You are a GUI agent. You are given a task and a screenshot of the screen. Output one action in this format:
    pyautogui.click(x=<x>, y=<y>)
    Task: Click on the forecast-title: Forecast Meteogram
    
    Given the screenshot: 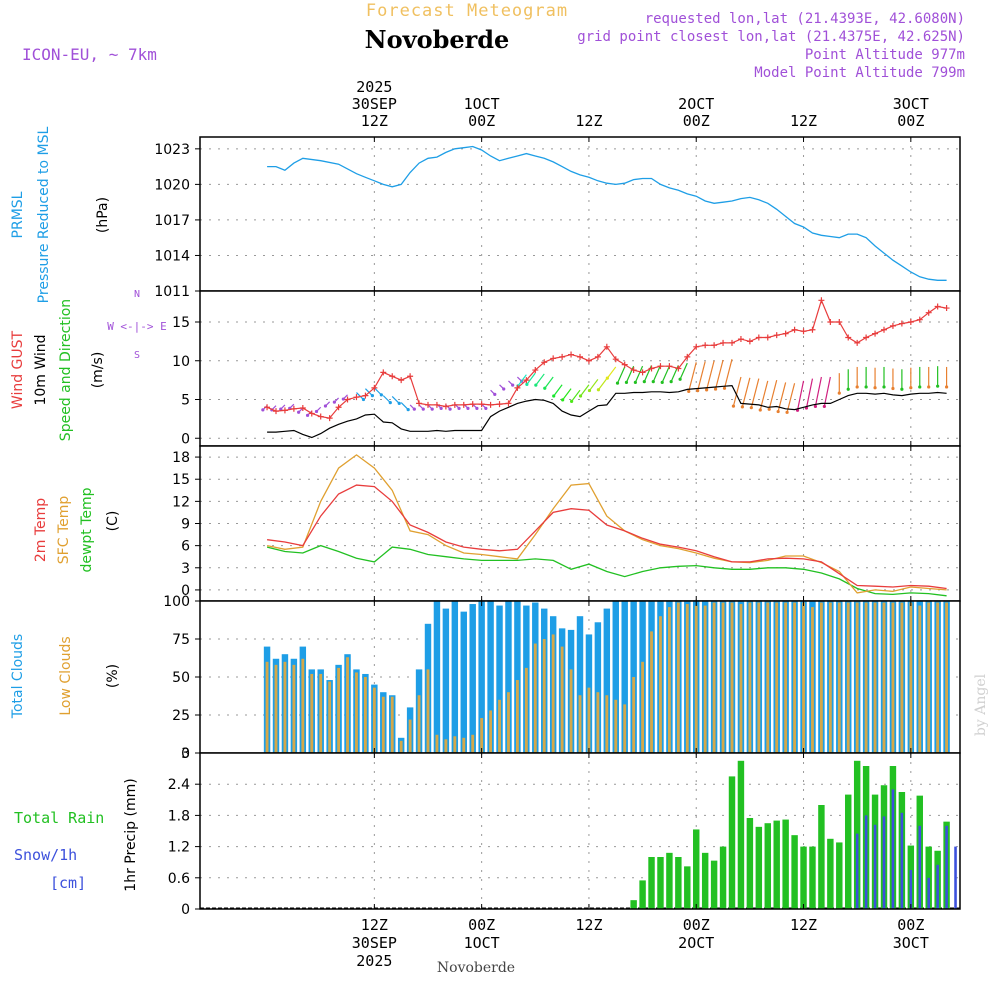 What is the action you would take?
    pyautogui.click(x=467, y=11)
    